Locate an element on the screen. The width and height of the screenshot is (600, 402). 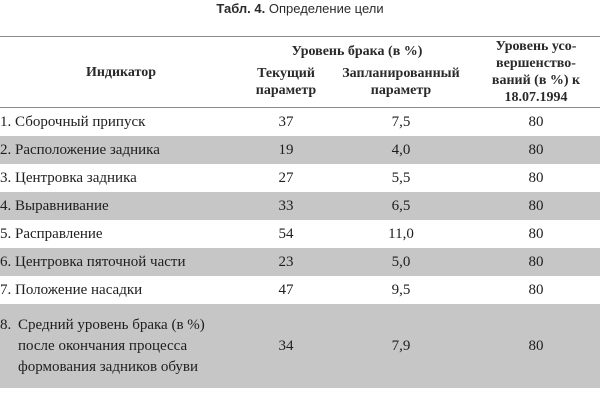
row-planned: 11,0 is located at coordinates (401, 234).